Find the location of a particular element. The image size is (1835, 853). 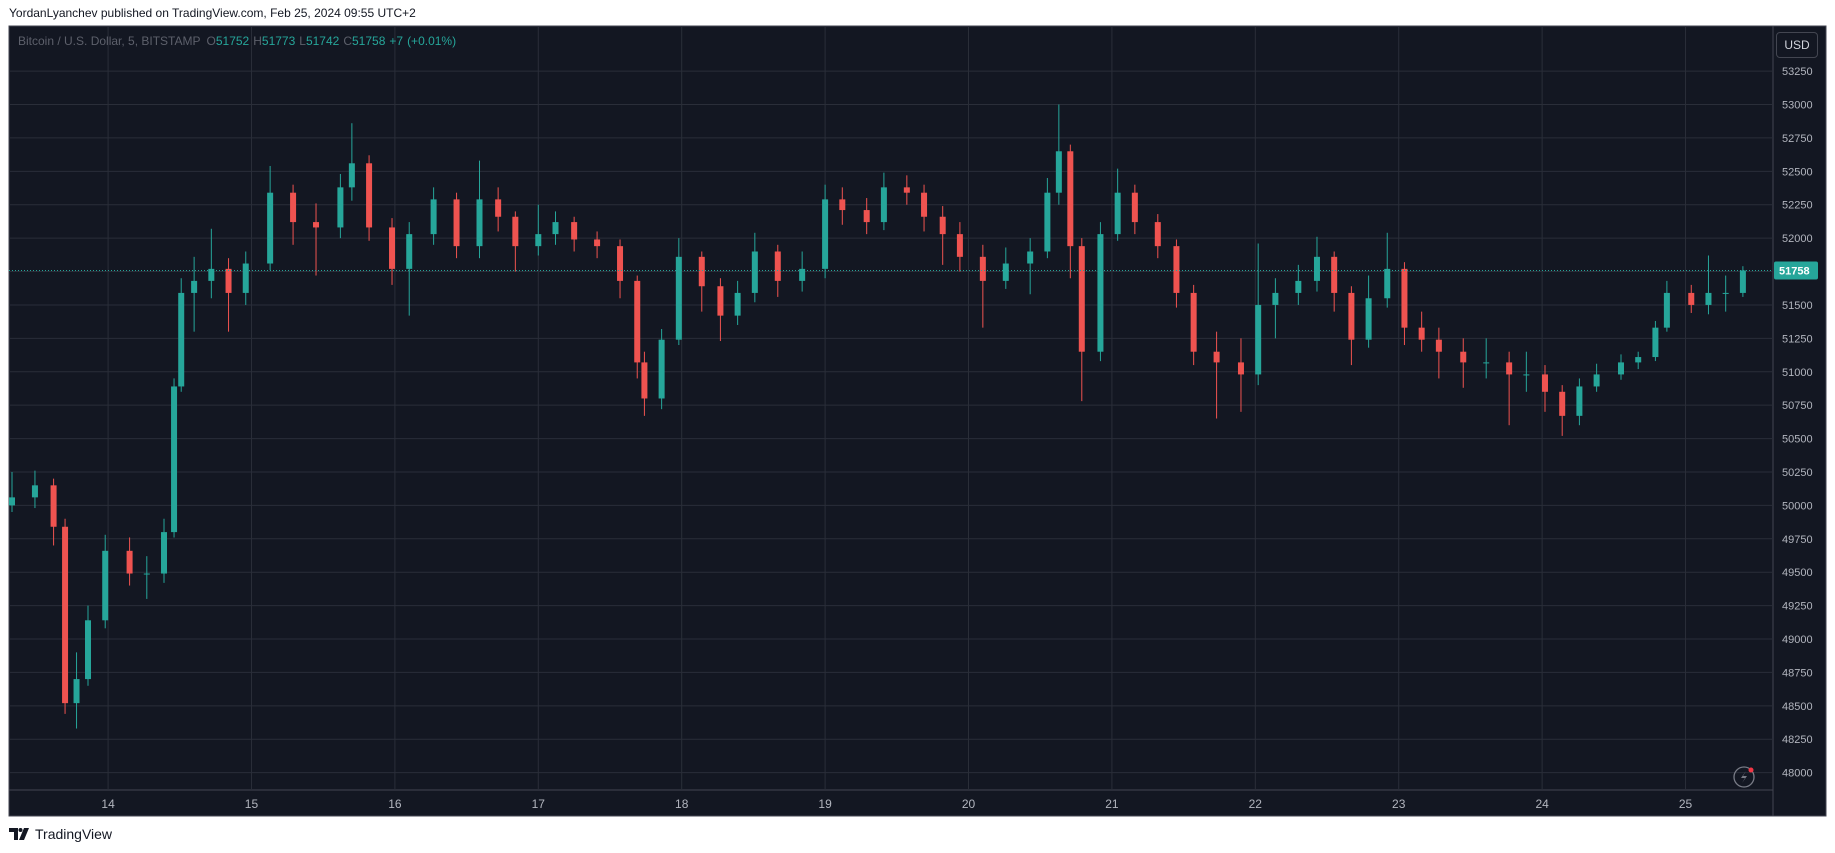

last-price-label: 51758 is located at coordinates (1794, 271).